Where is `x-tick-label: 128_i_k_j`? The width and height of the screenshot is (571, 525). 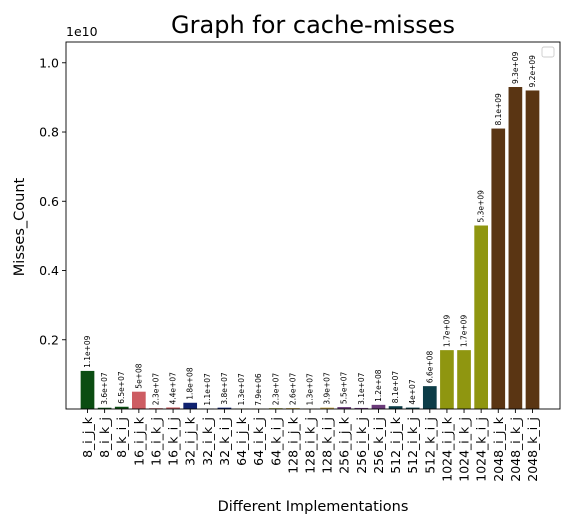
x-tick-label: 128_i_k_j is located at coordinates (310, 445).